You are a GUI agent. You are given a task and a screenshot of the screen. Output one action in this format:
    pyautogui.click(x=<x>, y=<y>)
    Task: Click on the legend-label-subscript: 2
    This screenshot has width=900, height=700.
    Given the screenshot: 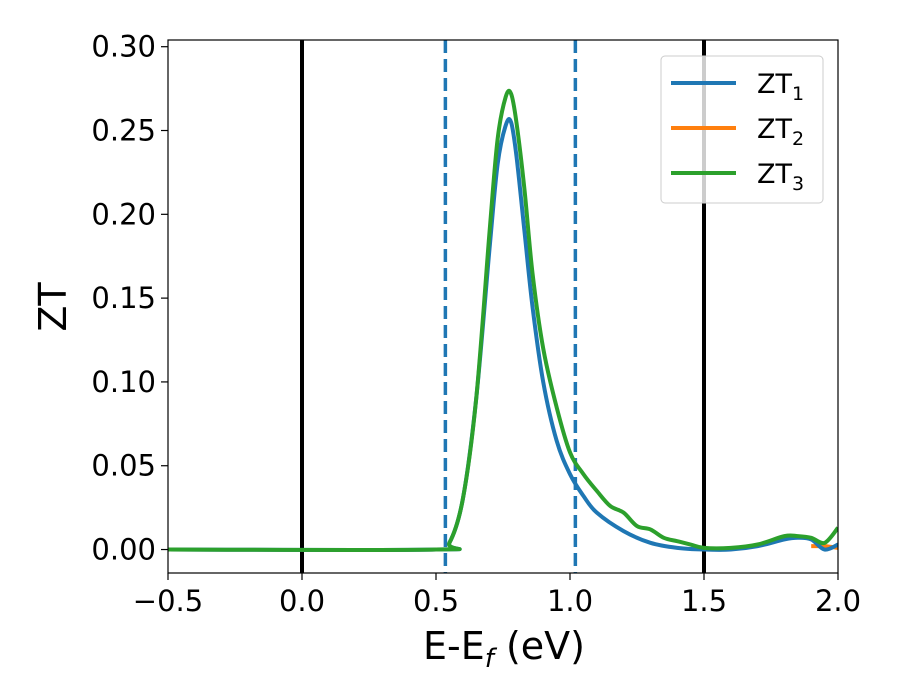 What is the action you would take?
    pyautogui.click(x=798, y=139)
    